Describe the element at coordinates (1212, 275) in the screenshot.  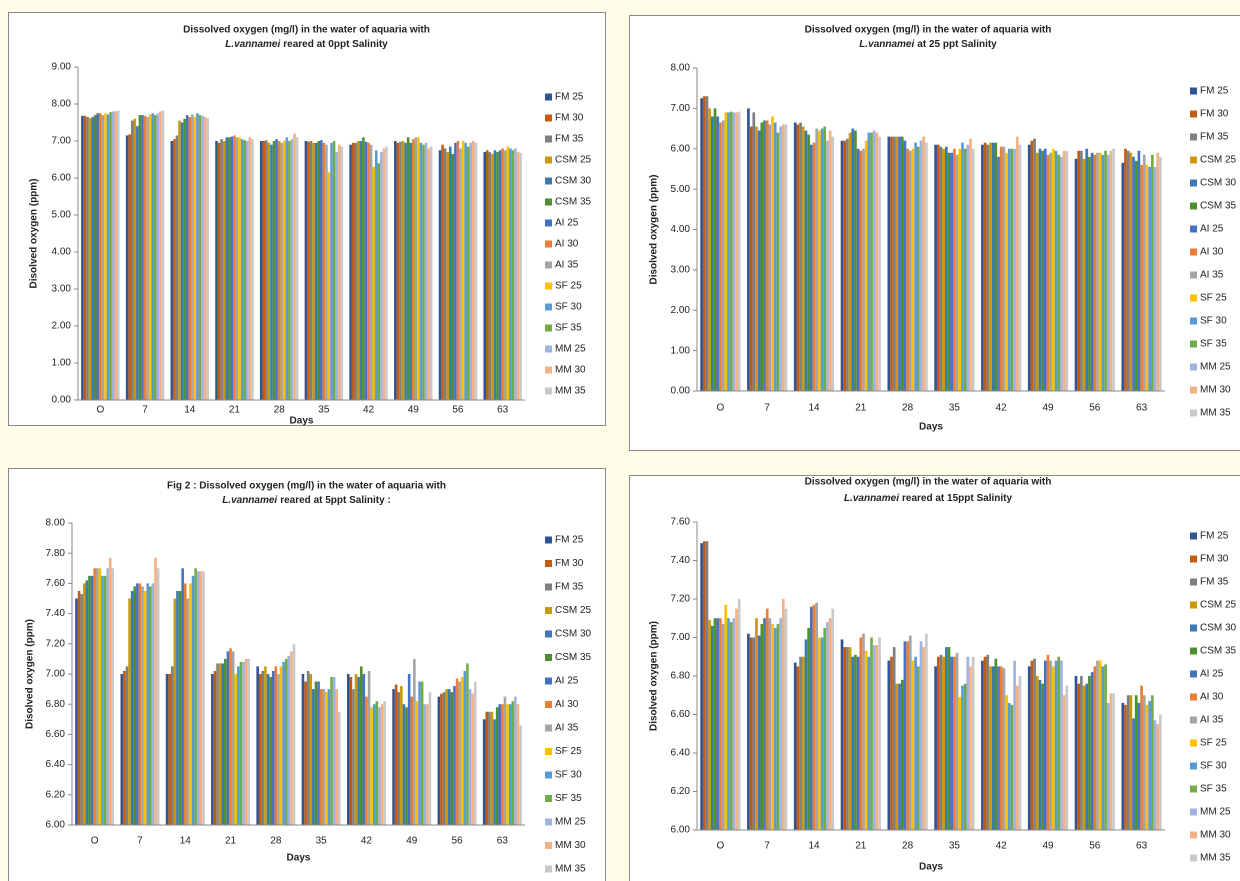
I see `legend-label: AI 35` at that location.